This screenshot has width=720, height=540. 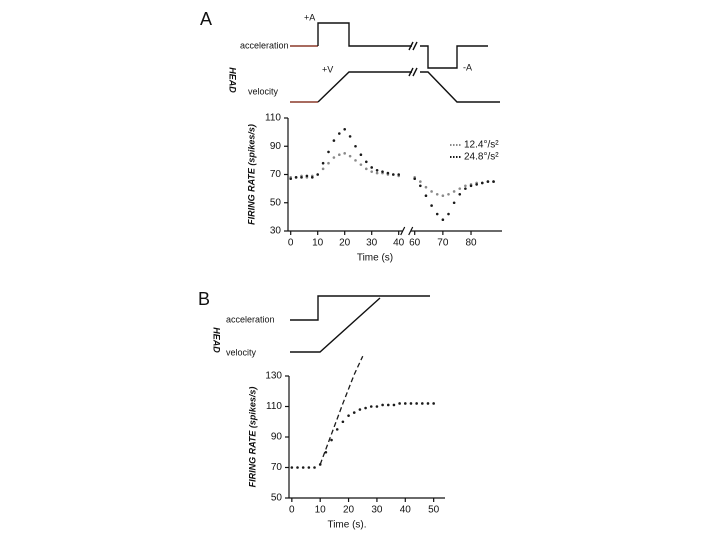 What do you see at coordinates (276, 231) in the screenshot?
I see `y-tick-label: 30` at bounding box center [276, 231].